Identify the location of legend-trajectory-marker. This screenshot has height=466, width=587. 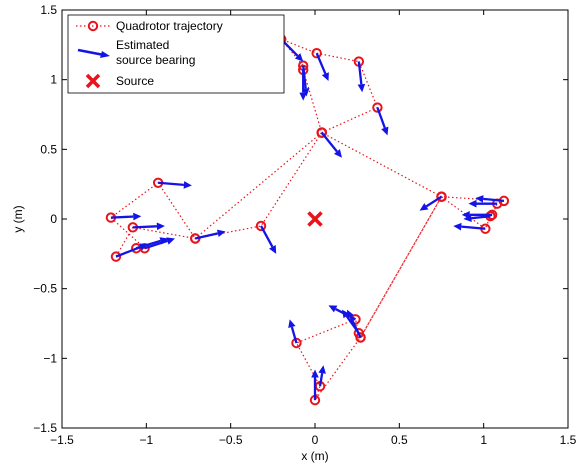
(93, 26).